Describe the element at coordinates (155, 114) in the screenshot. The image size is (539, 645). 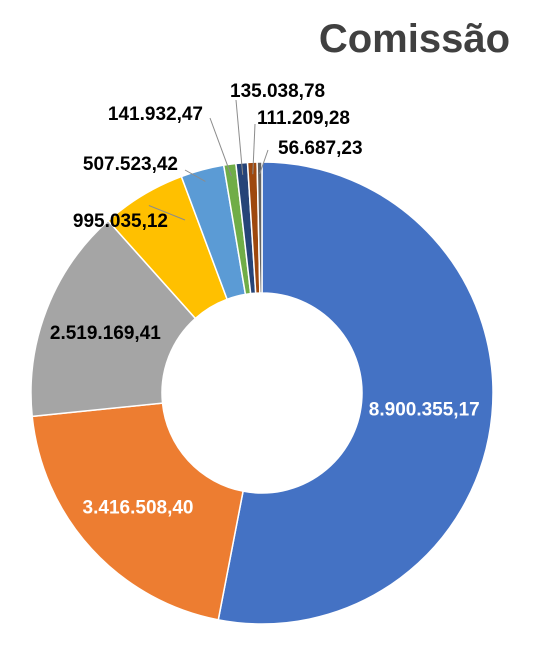
I see `data-label-6: 141.932,47` at that location.